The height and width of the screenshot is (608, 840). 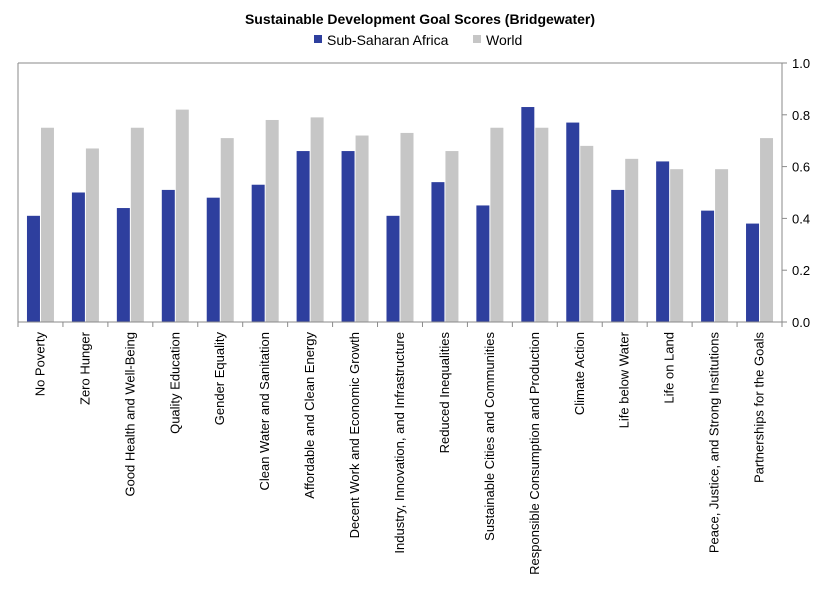 What do you see at coordinates (219, 379) in the screenshot?
I see `x-category-label: Gender Equality` at bounding box center [219, 379].